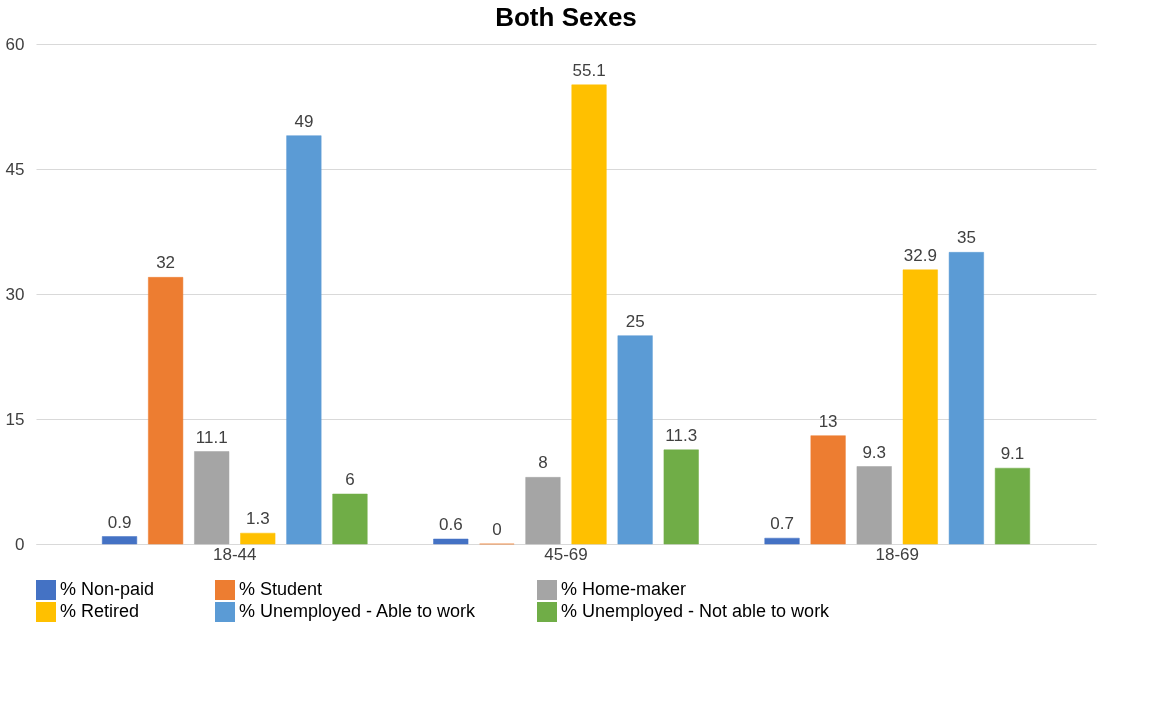  I want to click on data-label: 32, so click(166, 263).